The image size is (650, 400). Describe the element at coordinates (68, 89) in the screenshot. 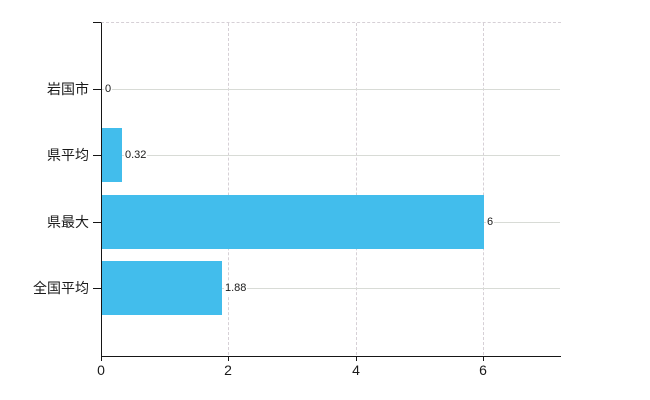

I see `category-label: 岩国市` at that location.